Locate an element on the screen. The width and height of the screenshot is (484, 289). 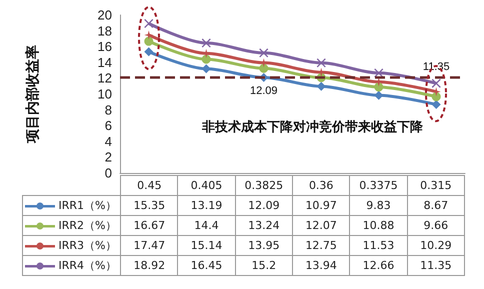
x-tick-label: 0.36 is located at coordinates (321, 186).